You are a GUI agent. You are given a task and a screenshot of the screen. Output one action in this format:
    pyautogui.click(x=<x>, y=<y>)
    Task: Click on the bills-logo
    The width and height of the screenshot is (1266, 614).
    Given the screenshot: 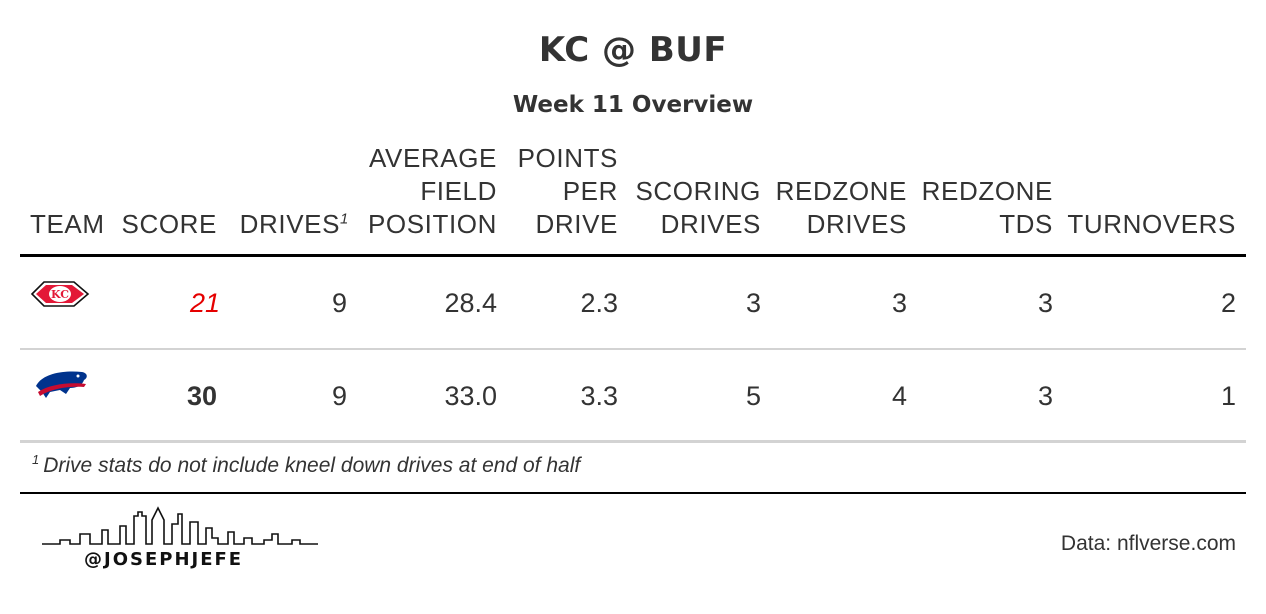 What is the action you would take?
    pyautogui.click(x=61, y=386)
    